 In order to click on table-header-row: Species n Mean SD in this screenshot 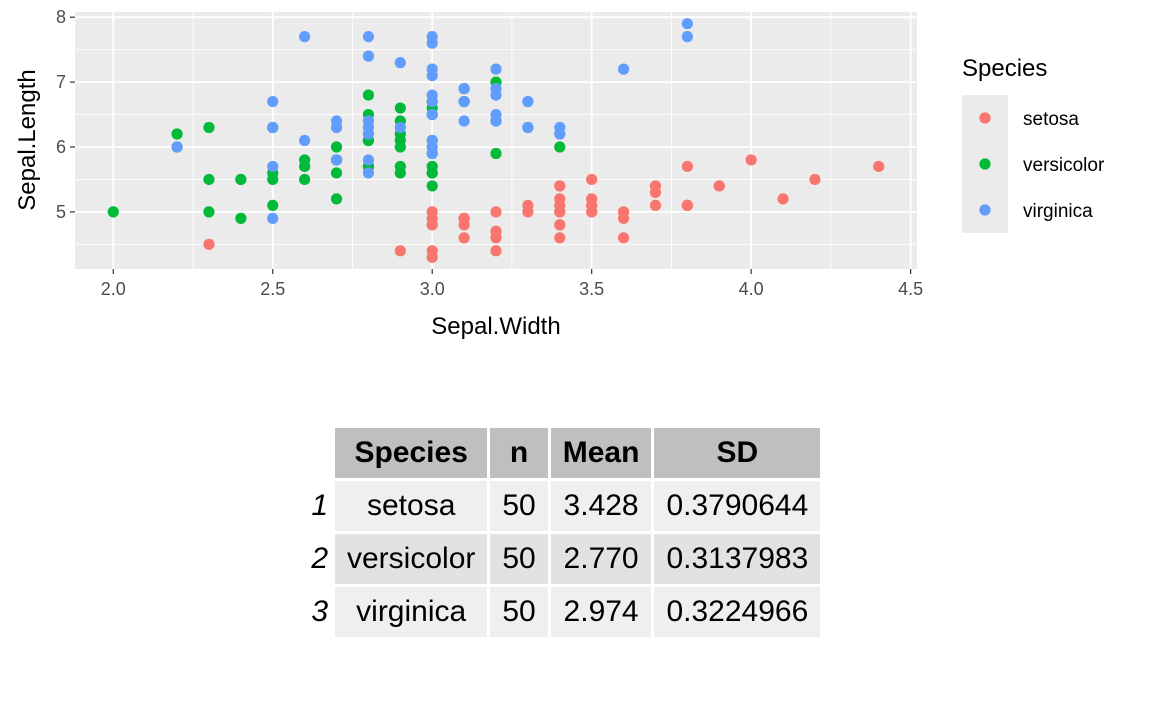, I will do `click(564, 453)`.